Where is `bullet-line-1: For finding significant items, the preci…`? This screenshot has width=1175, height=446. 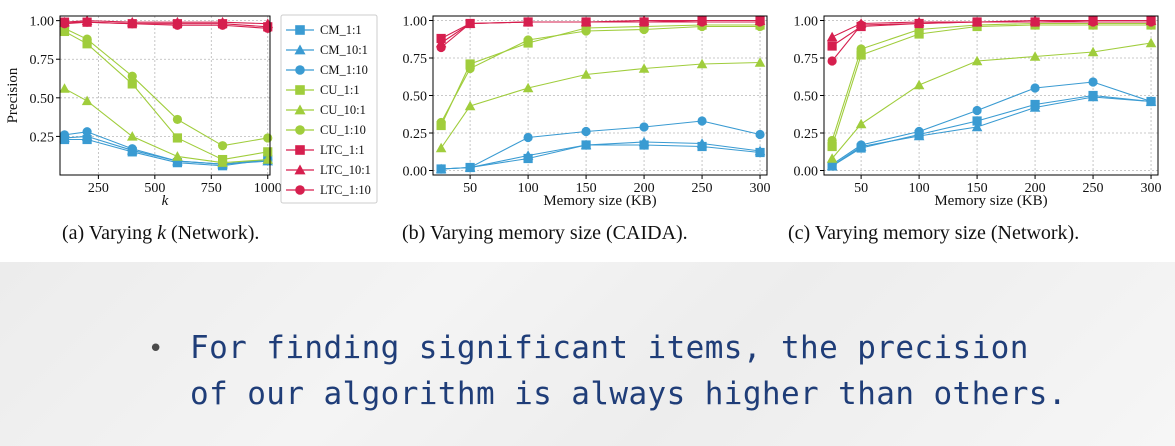 bullet-line-1: For finding significant items, the preci… is located at coordinates (609, 348).